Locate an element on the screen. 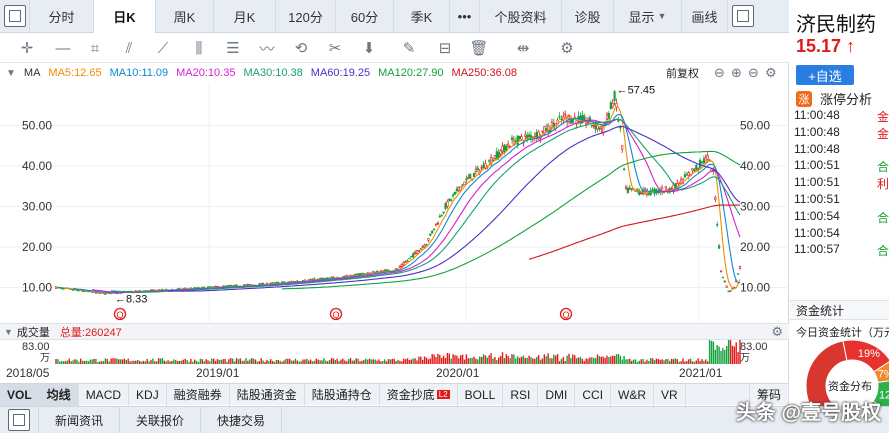  tab-fullscreen is located at coordinates (743, 16).